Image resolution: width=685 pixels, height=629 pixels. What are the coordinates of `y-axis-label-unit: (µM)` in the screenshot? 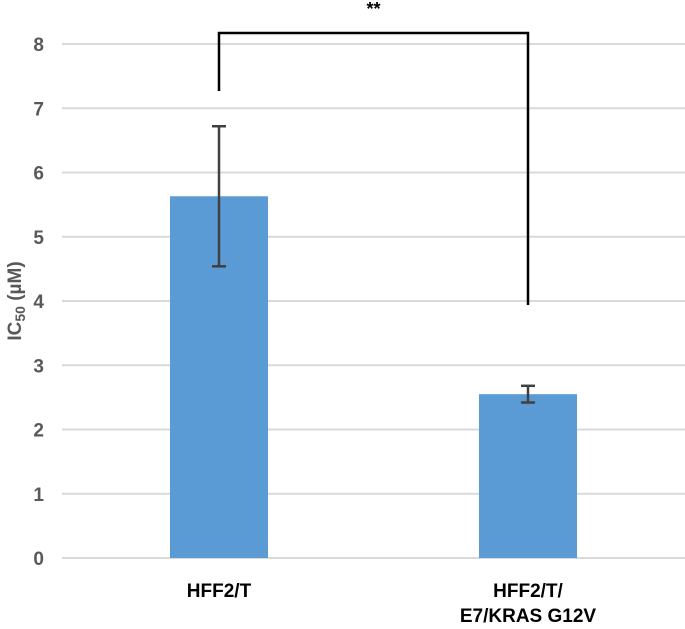 It's located at (15, 283).